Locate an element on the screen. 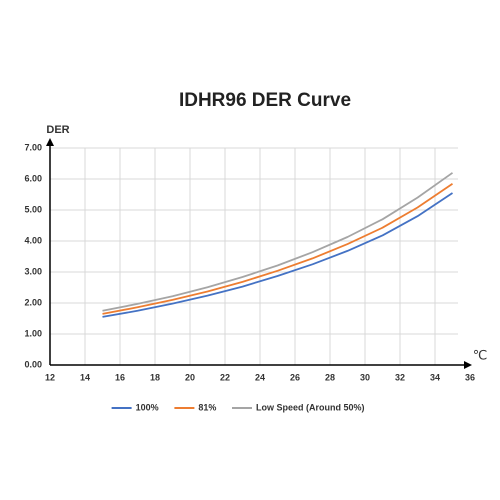 This screenshot has height=500, width=500. x-tick-label: 18 is located at coordinates (155, 377).